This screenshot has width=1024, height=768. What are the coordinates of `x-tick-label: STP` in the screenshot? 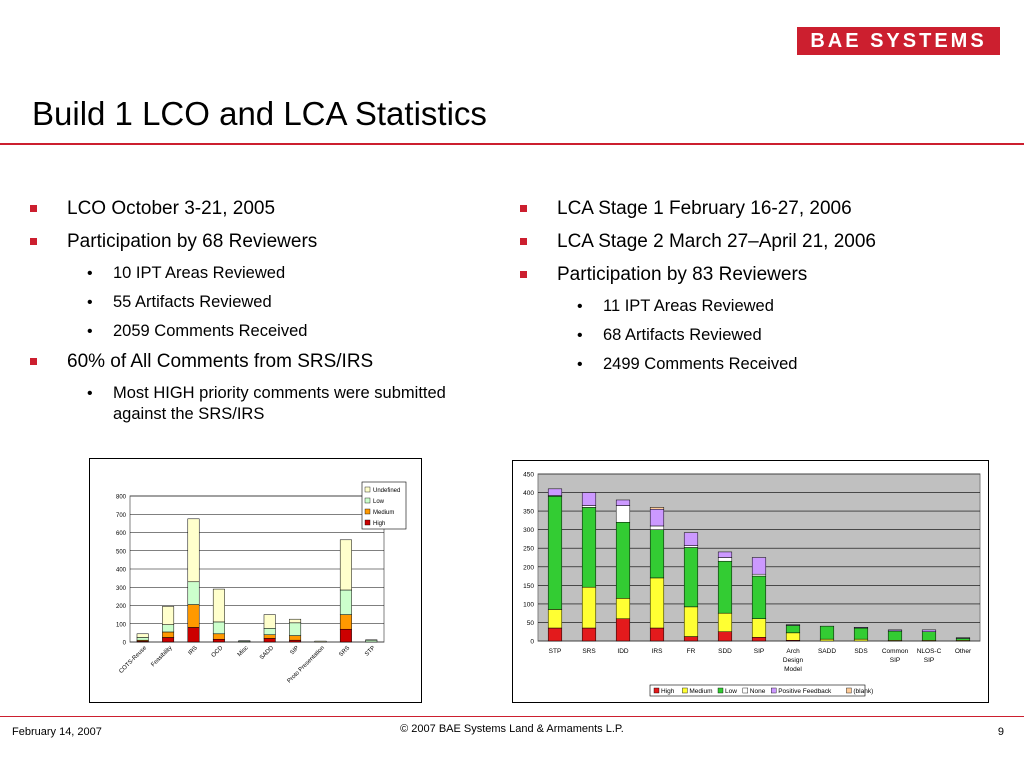 It's located at (370, 651).